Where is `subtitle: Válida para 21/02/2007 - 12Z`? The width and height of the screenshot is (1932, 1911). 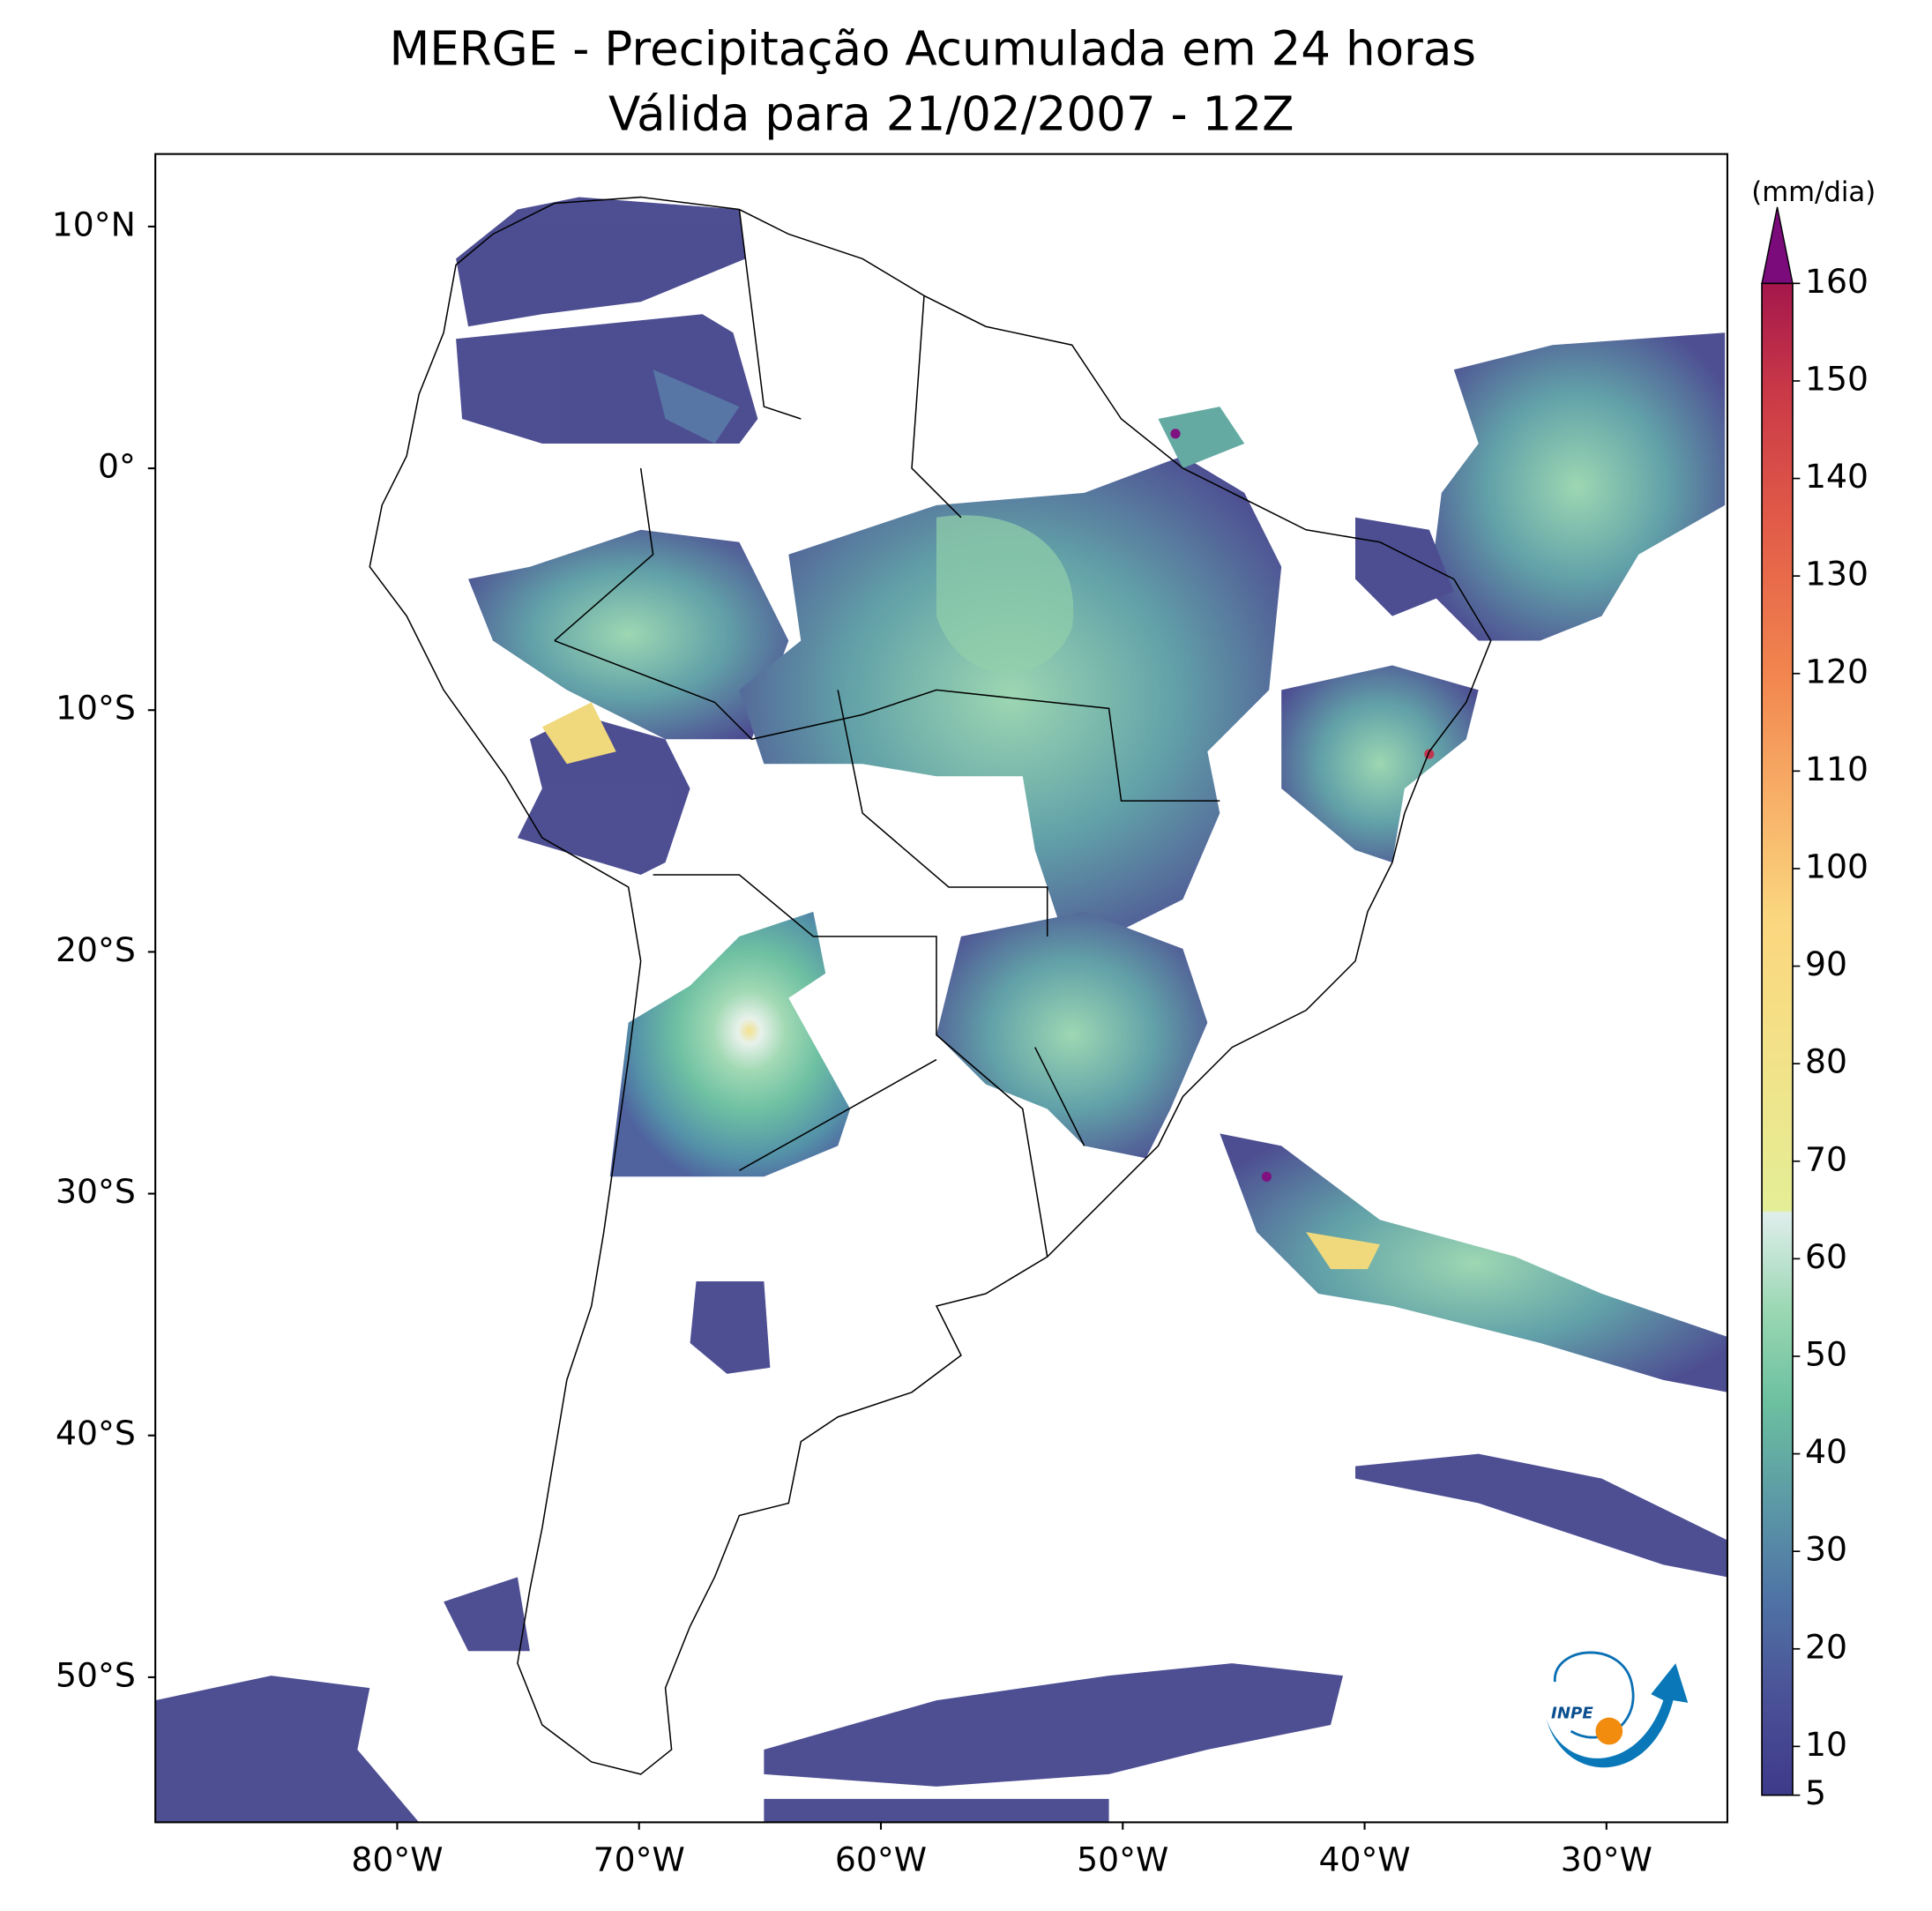
subtitle: Válida para 21/02/2007 - 12Z is located at coordinates (951, 114).